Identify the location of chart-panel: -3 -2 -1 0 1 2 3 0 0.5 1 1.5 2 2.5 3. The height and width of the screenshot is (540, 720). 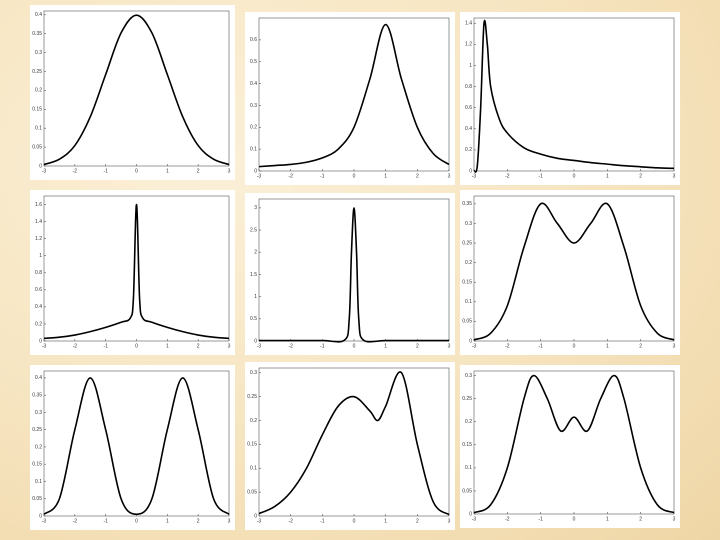
(350, 274).